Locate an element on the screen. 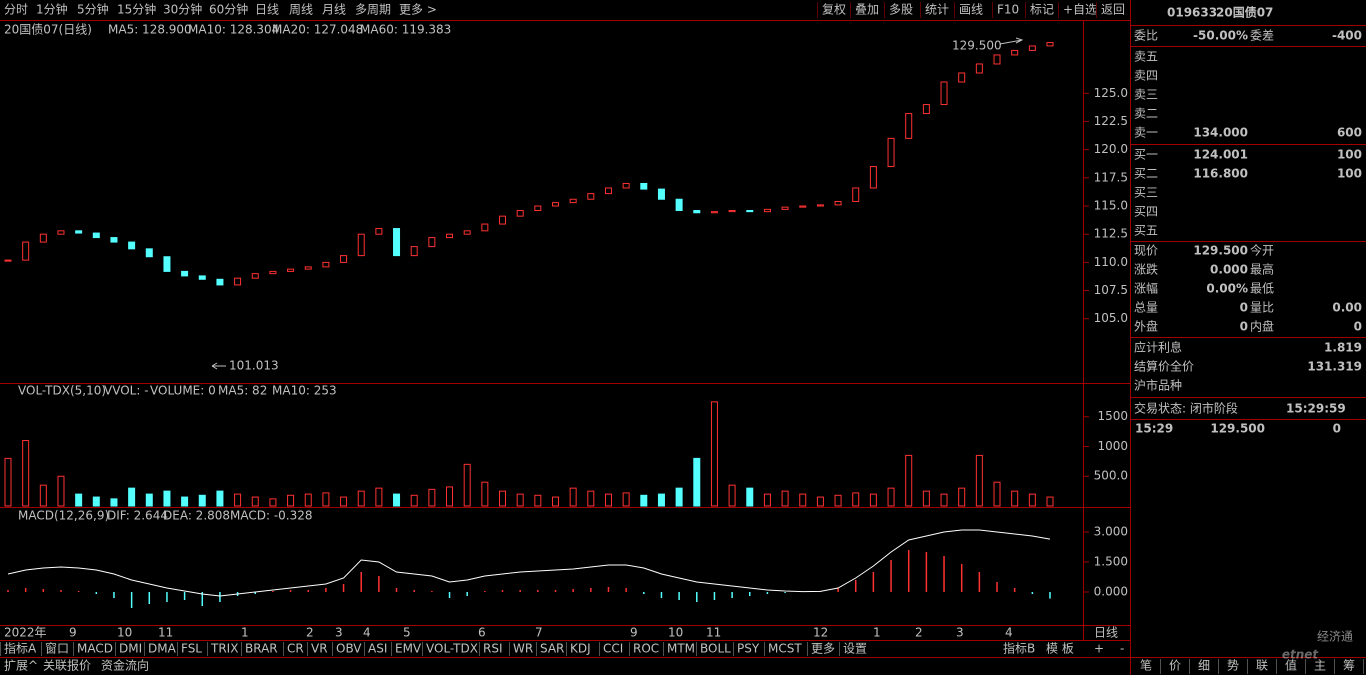 The height and width of the screenshot is (675, 1366). y-tick-label: 0.000 is located at coordinates (1111, 592).